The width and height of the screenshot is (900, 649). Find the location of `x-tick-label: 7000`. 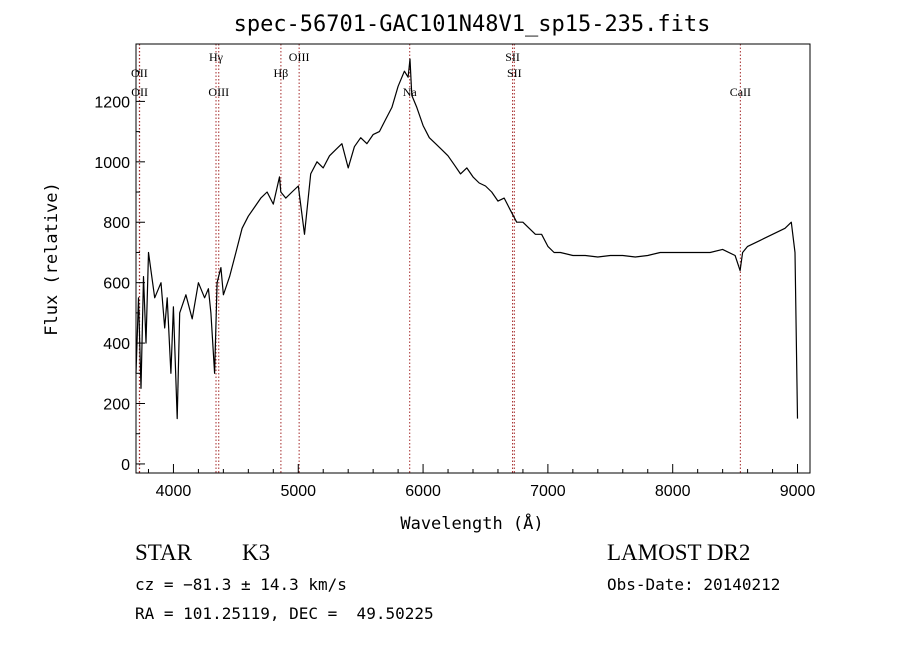

x-tick-label: 7000 is located at coordinates (548, 491).